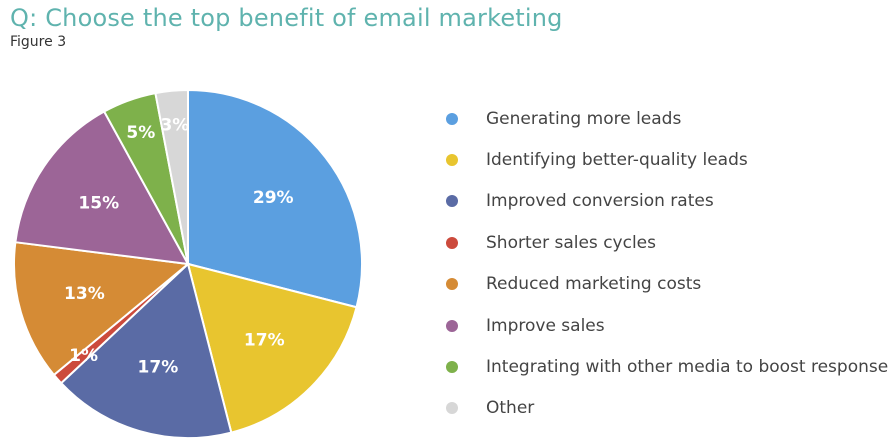 Image resolution: width=896 pixels, height=447 pixels. Describe the element at coordinates (667, 242) in the screenshot. I see `legend-item: Shorter sales cycles` at that location.